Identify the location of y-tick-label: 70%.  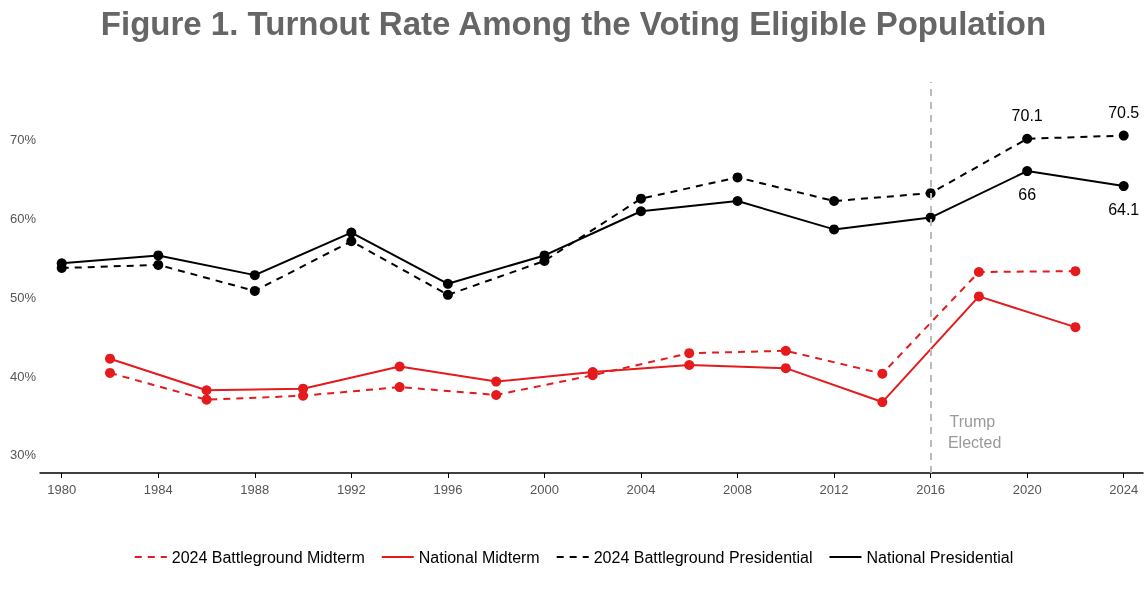
(23, 140).